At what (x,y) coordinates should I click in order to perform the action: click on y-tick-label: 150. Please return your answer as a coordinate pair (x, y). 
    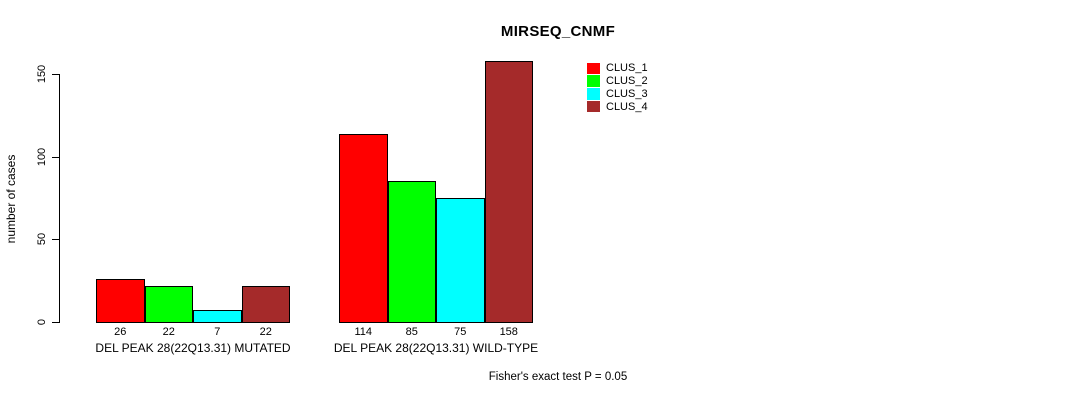
    Looking at the image, I should click on (42, 74).